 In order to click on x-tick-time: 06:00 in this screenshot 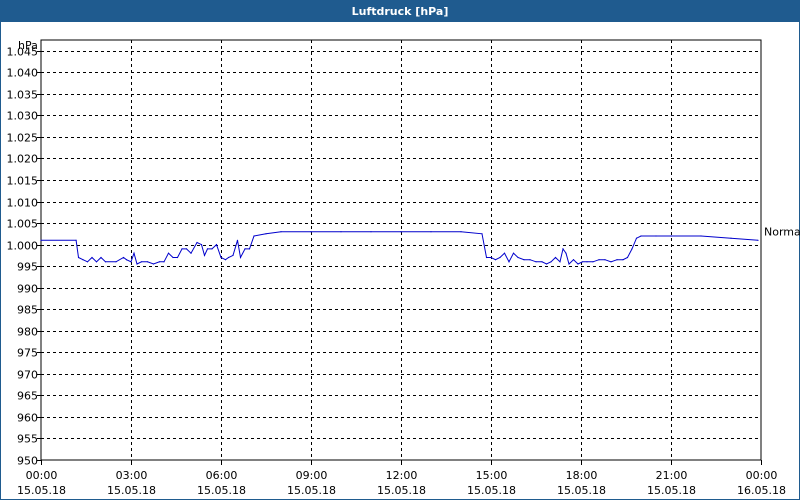, I will do `click(222, 475)`.